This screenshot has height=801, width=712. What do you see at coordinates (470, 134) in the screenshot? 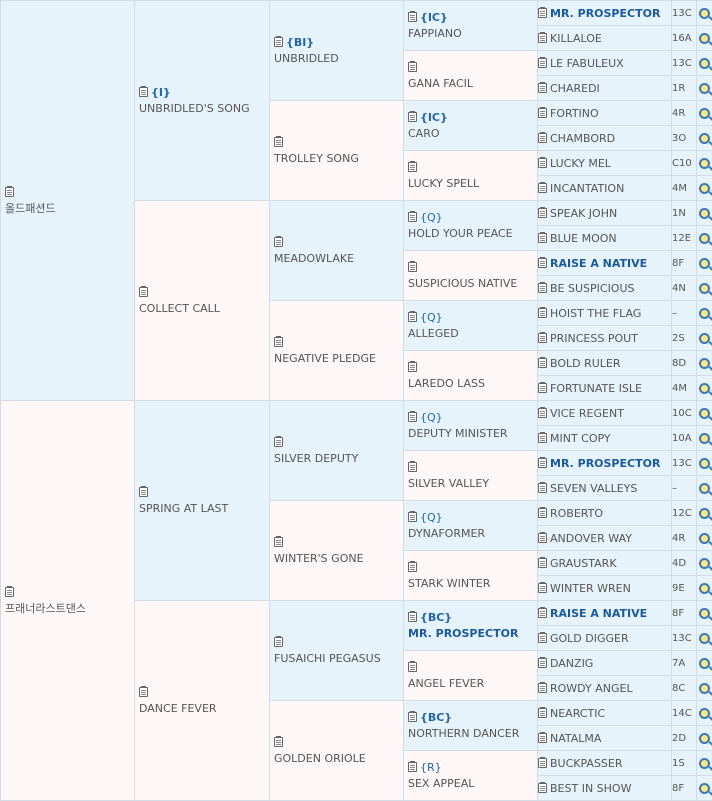
I see `horse-name-link: CARO` at bounding box center [470, 134].